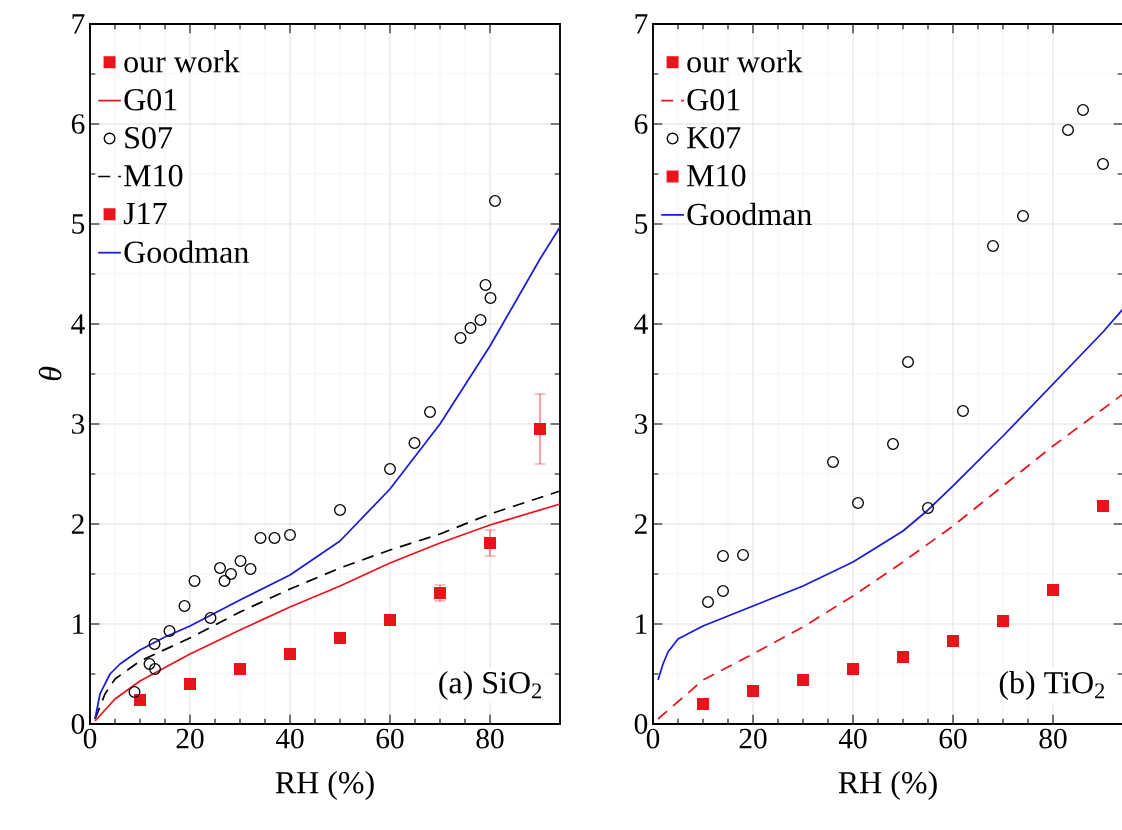  Describe the element at coordinates (50, 373) in the screenshot. I see `y-axis-title: θ` at that location.